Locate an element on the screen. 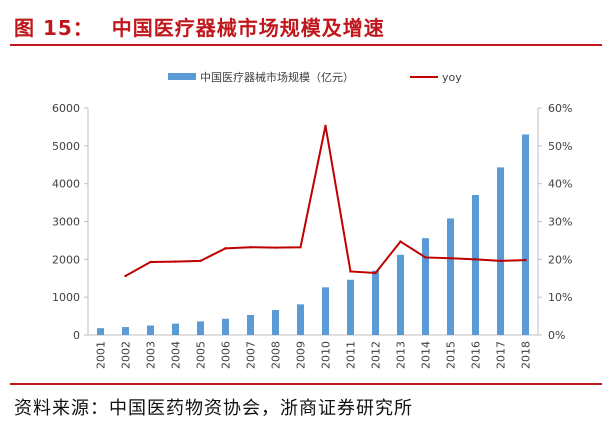  bar-2008 is located at coordinates (275, 322).